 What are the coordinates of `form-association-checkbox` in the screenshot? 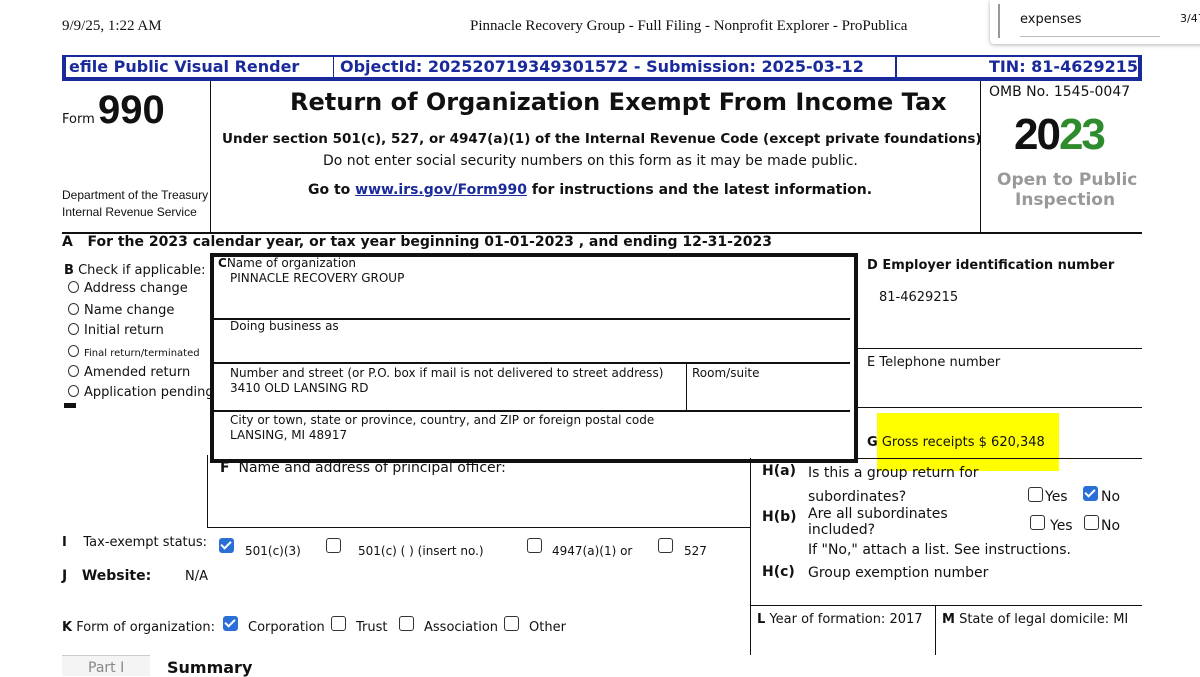 It's located at (406, 623).